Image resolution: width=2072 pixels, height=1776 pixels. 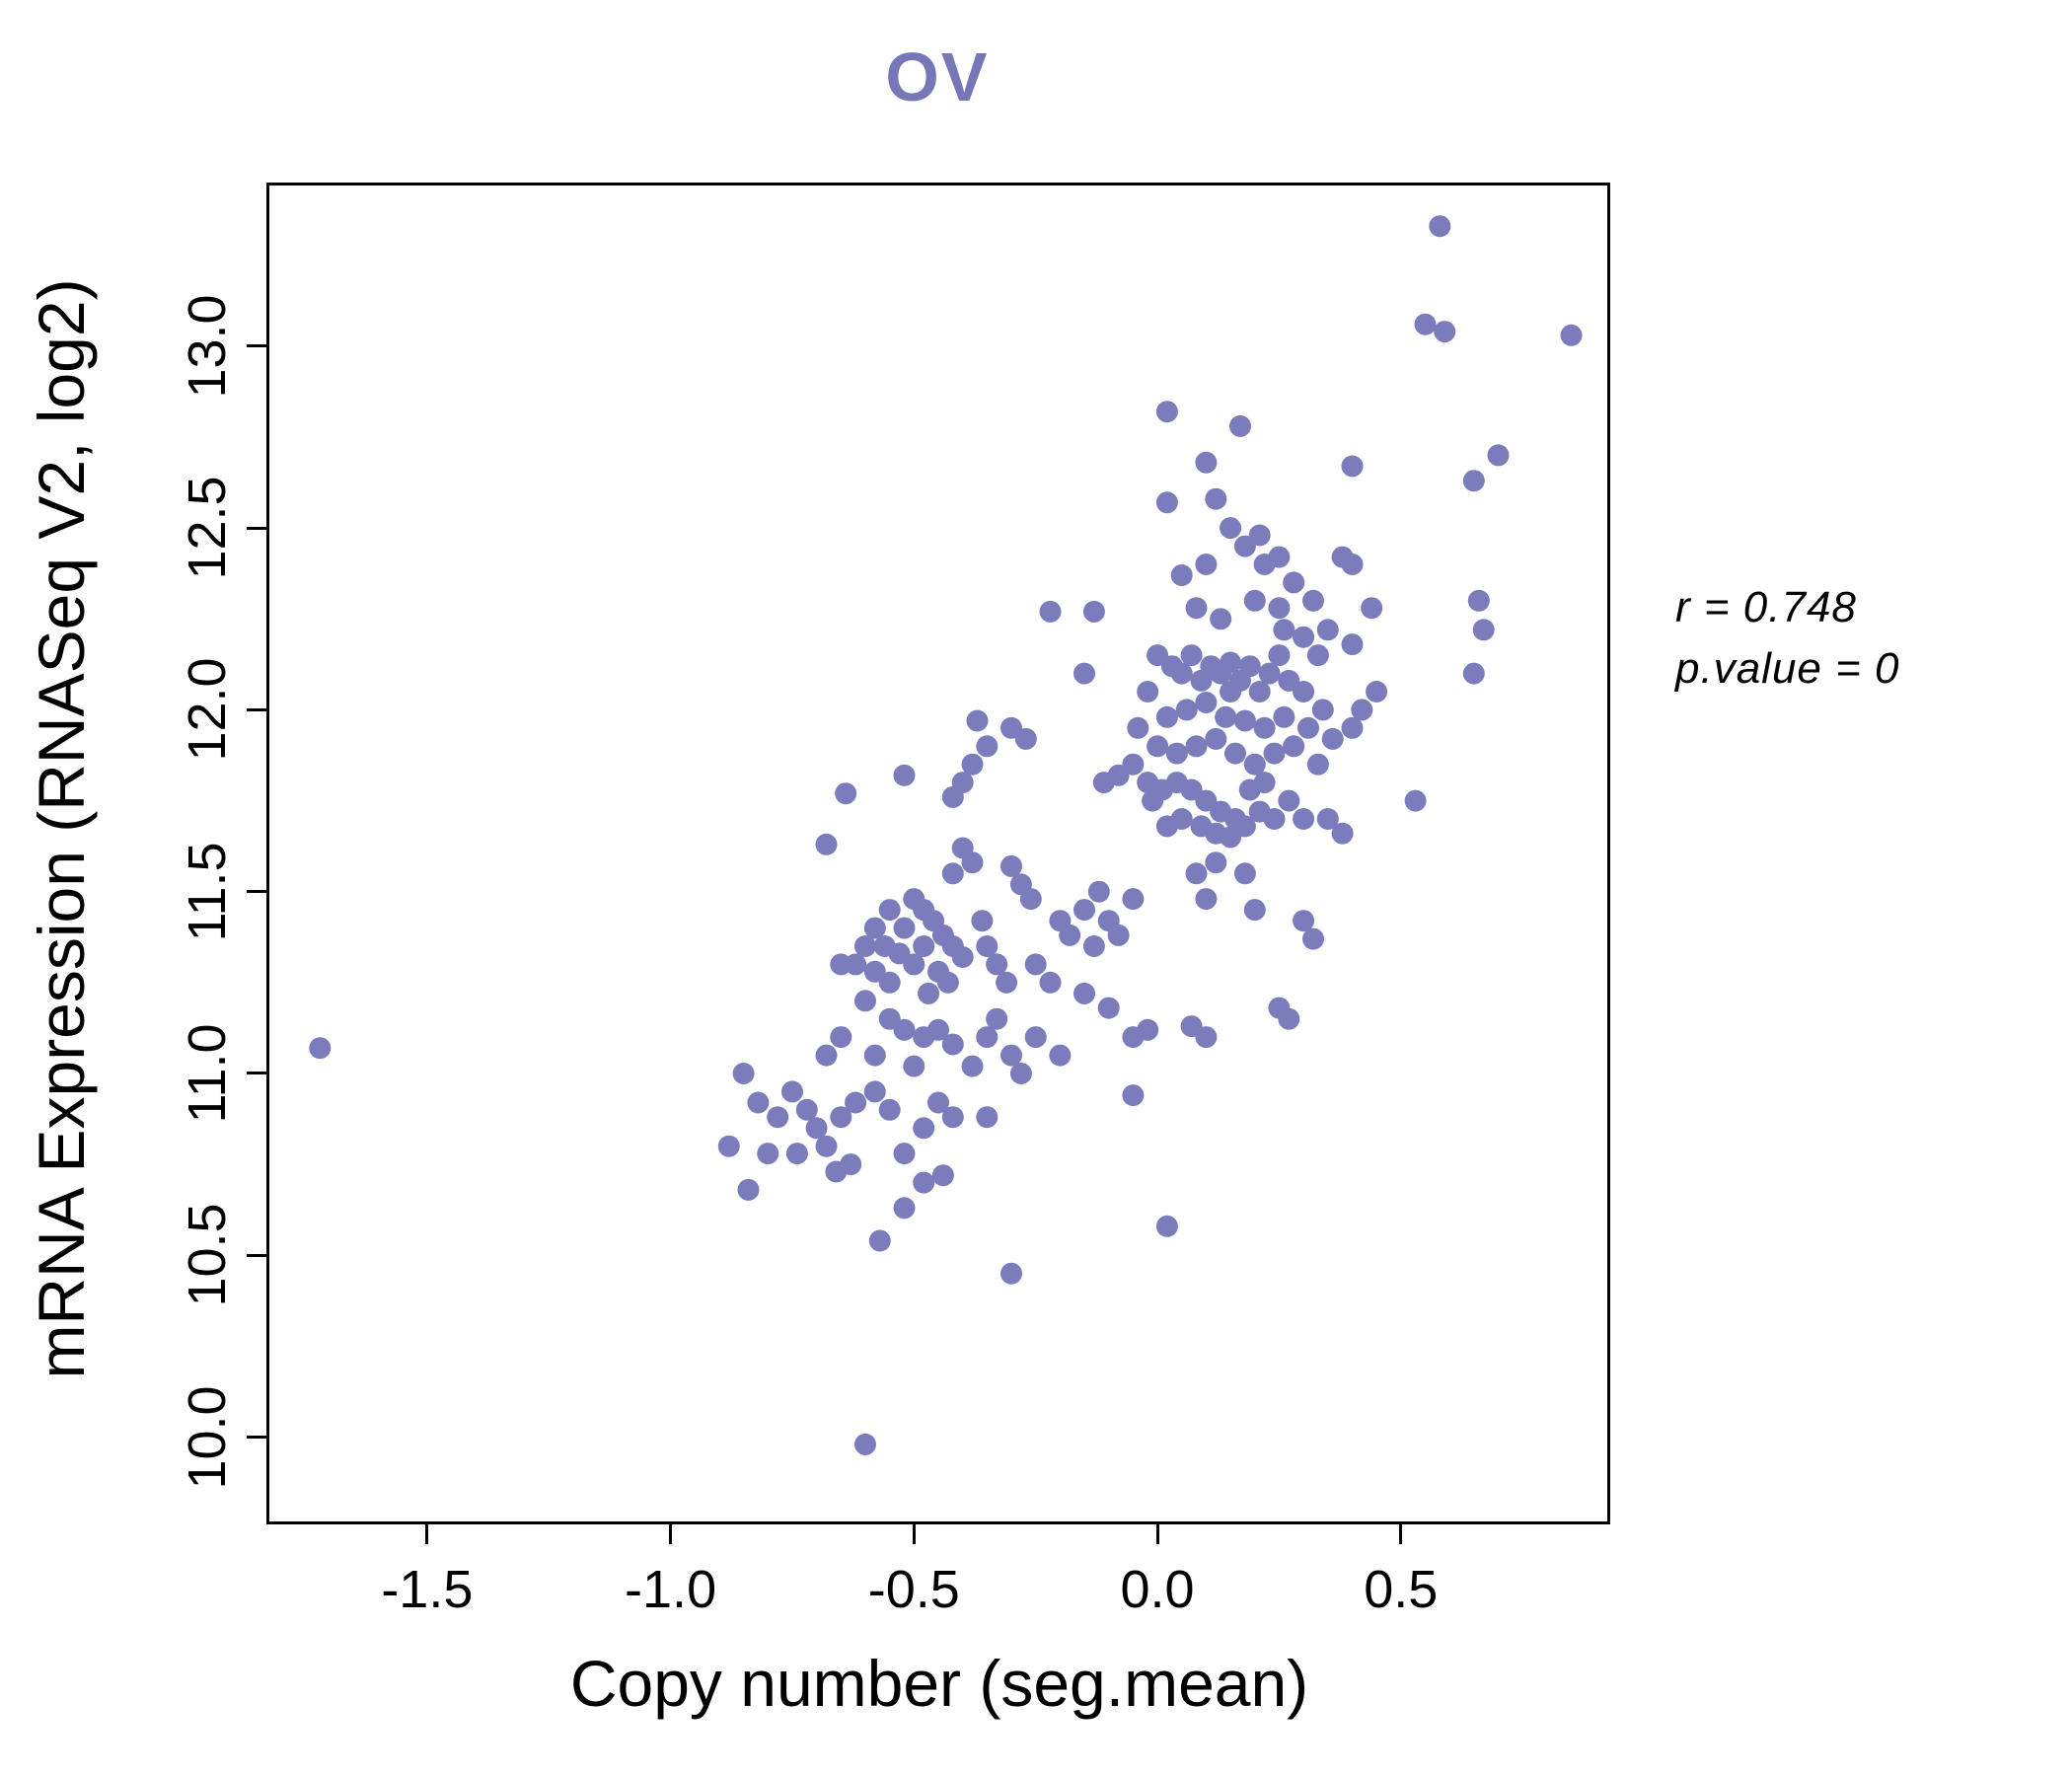 What do you see at coordinates (671, 1589) in the screenshot?
I see `x-tick-label: -1.0` at bounding box center [671, 1589].